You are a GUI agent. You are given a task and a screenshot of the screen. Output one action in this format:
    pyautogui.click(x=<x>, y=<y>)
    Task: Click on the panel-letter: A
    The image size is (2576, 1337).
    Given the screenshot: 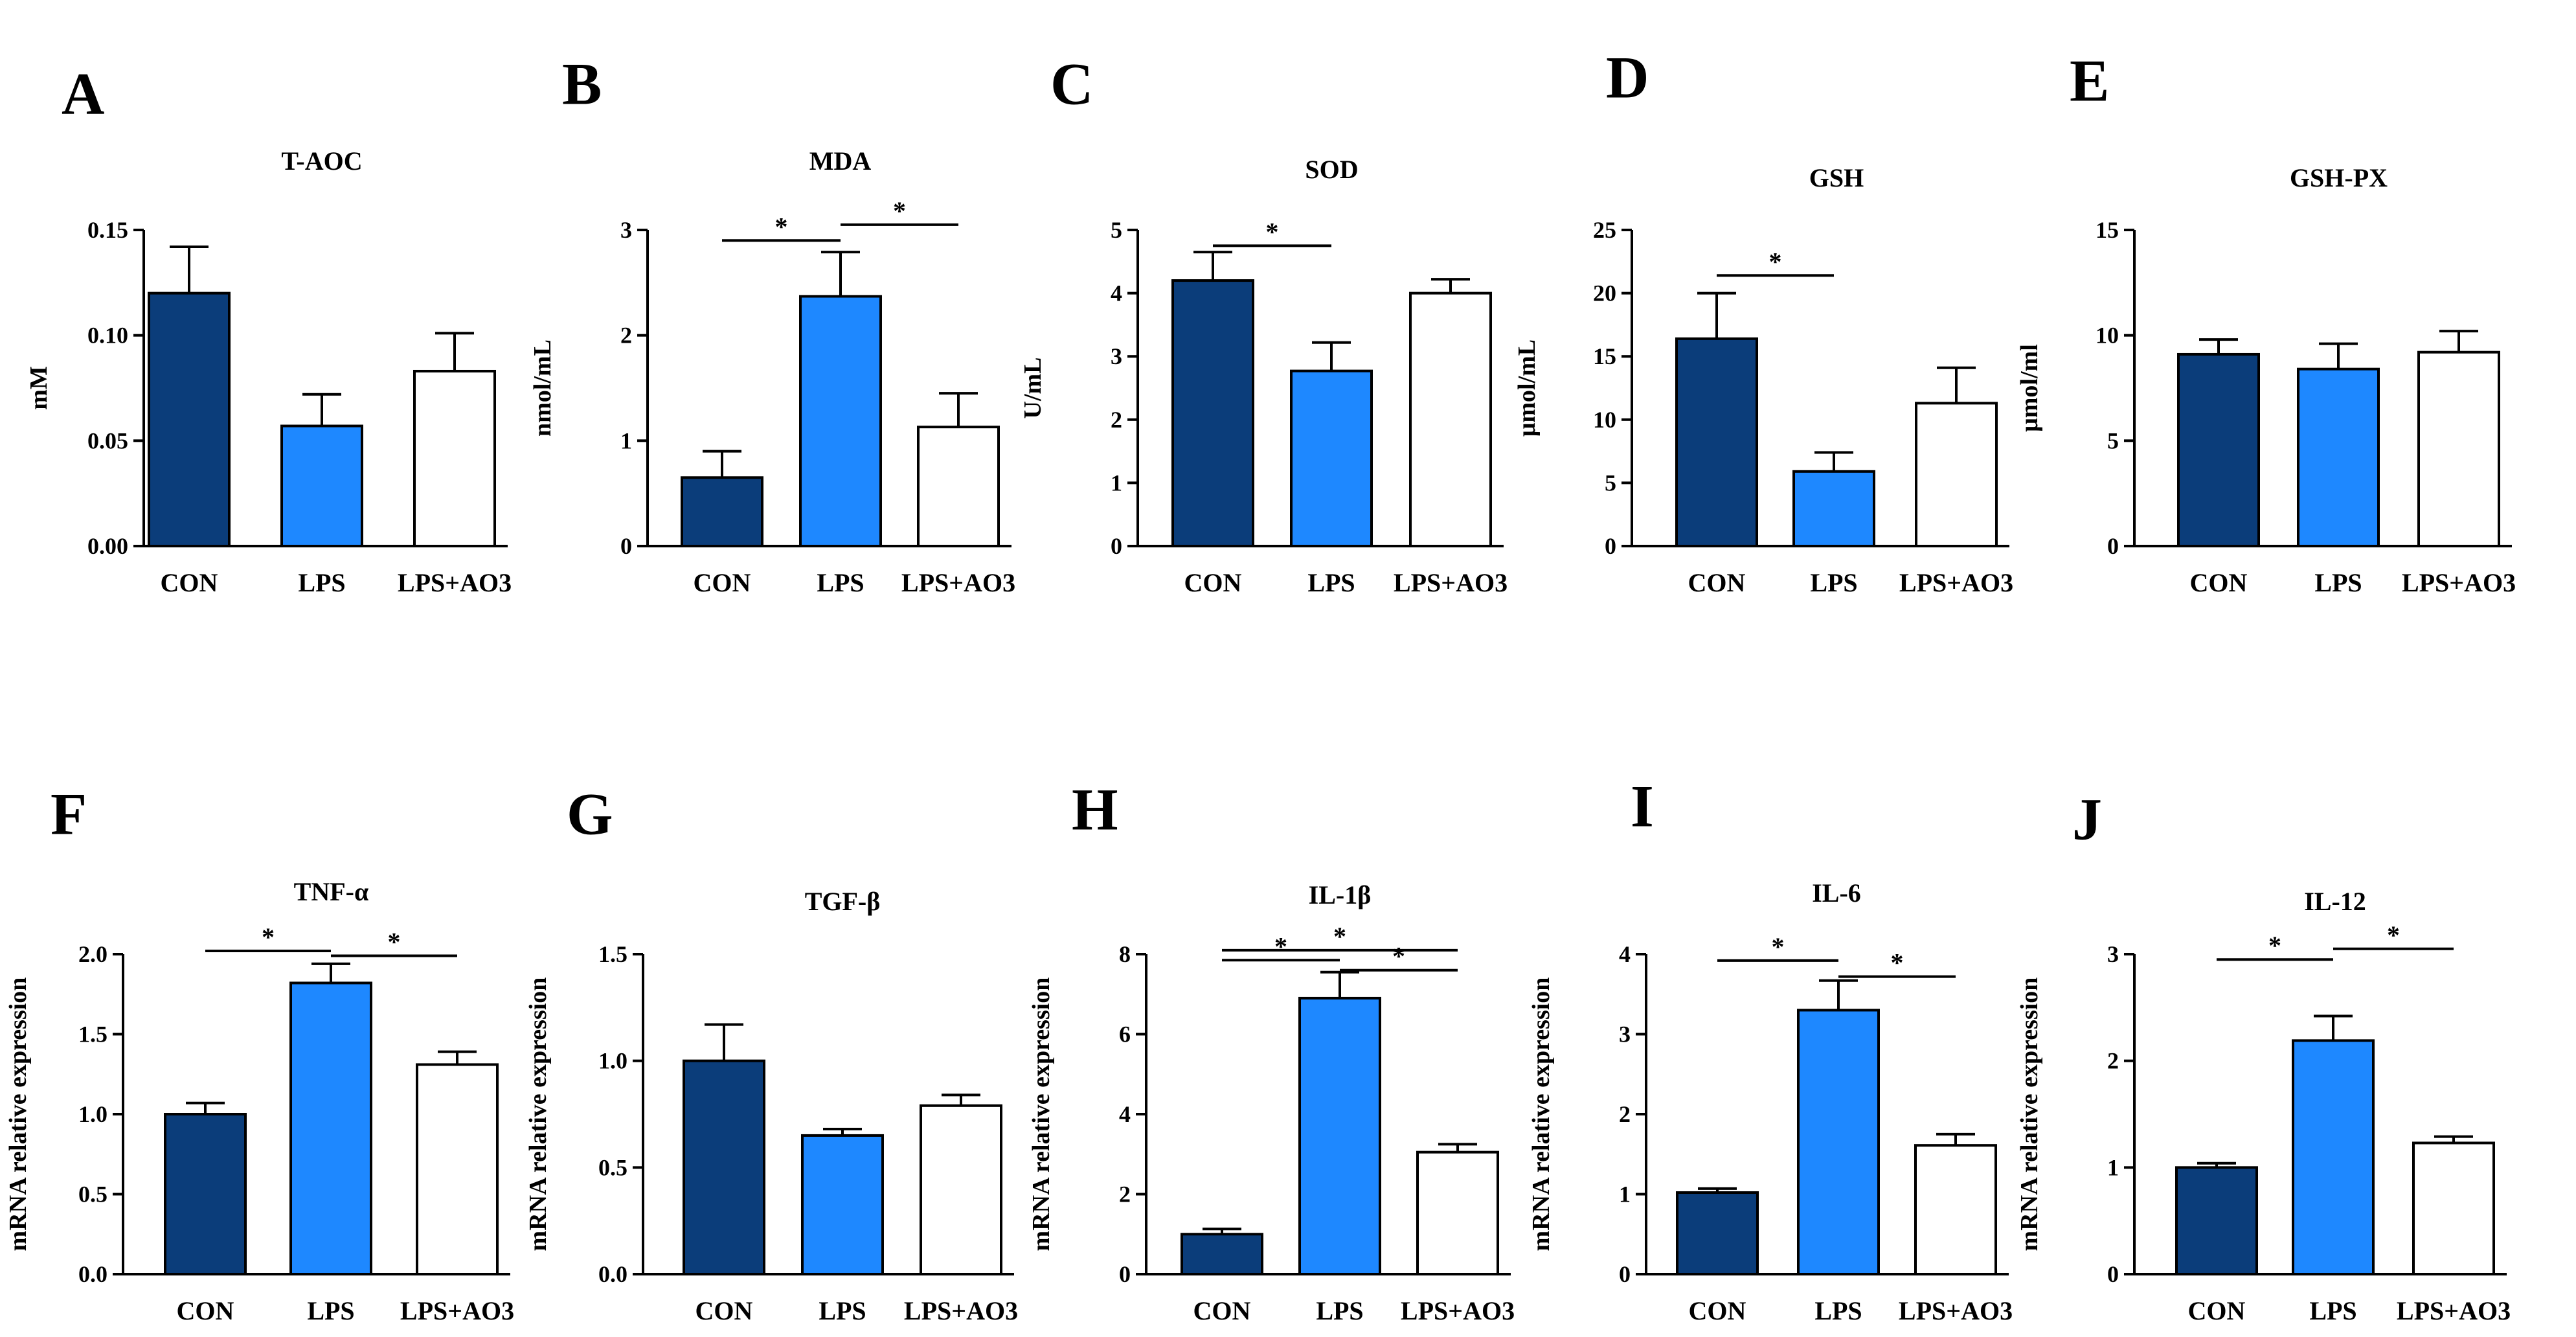 What is the action you would take?
    pyautogui.click(x=83, y=94)
    